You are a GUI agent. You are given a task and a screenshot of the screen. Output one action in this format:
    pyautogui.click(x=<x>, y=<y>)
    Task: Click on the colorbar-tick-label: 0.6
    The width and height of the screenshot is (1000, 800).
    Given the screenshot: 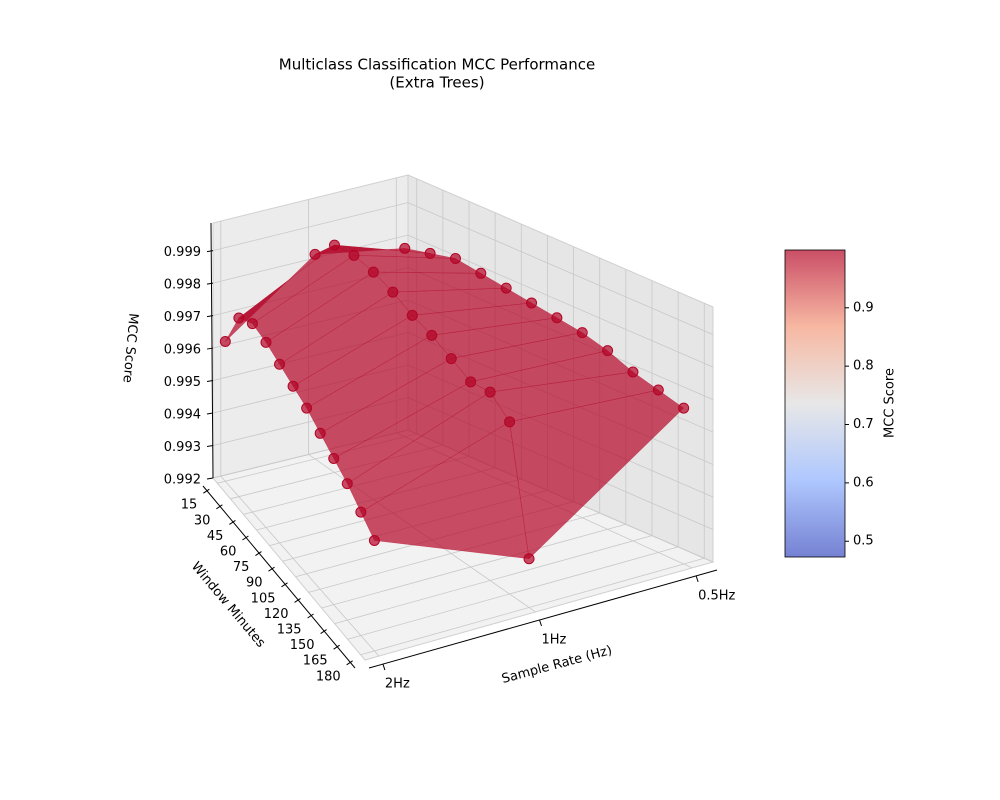 What is the action you would take?
    pyautogui.click(x=863, y=482)
    